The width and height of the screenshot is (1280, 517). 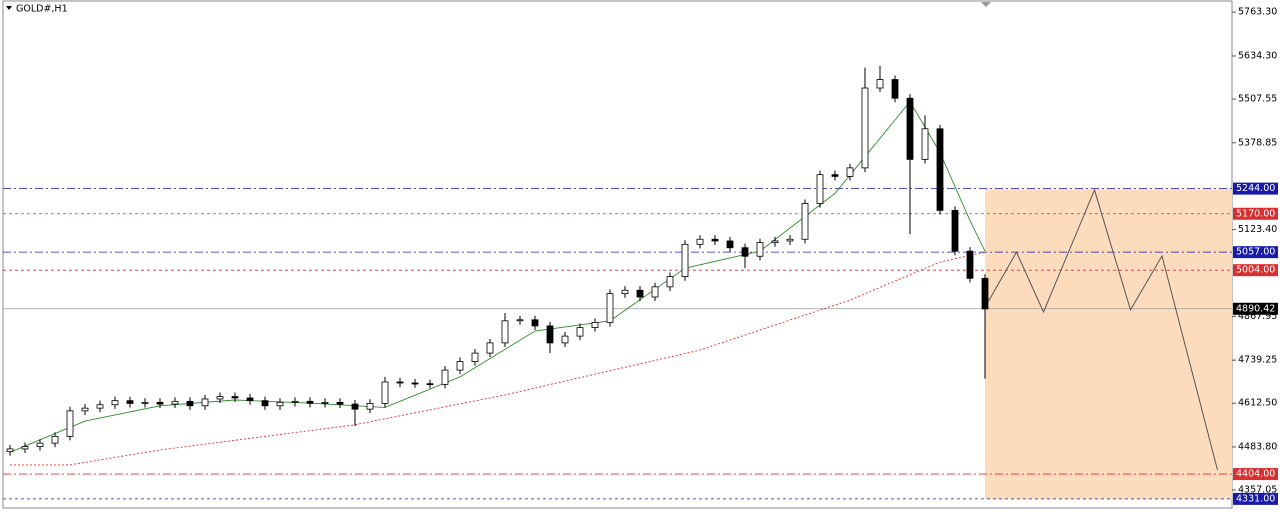 What do you see at coordinates (1257, 99) in the screenshot?
I see `y-tick-label: 5507.55` at bounding box center [1257, 99].